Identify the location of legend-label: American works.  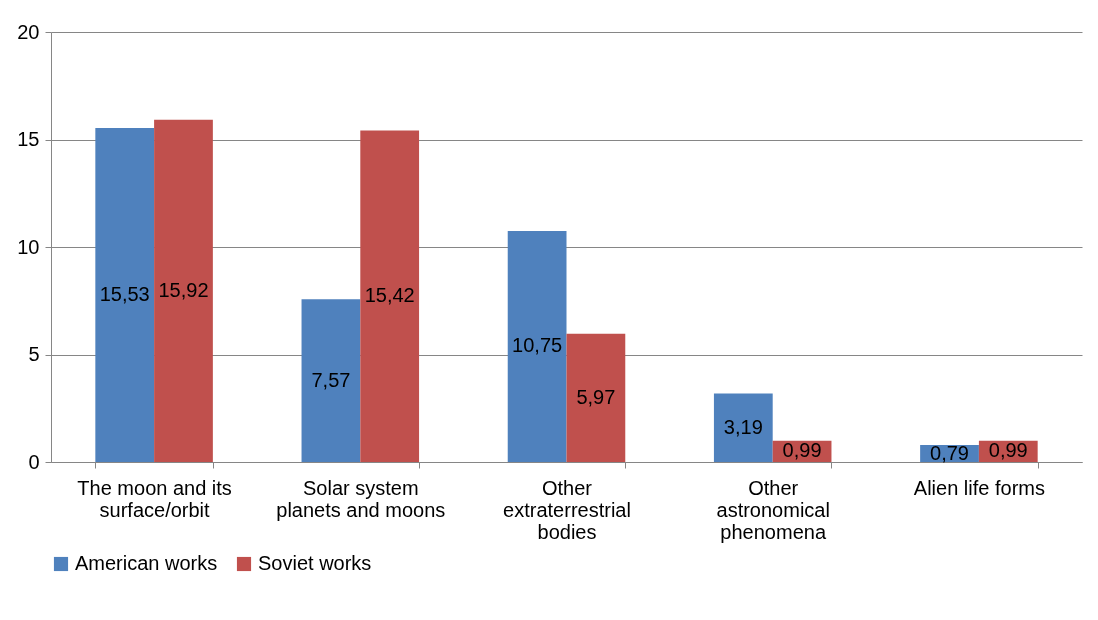
(146, 563).